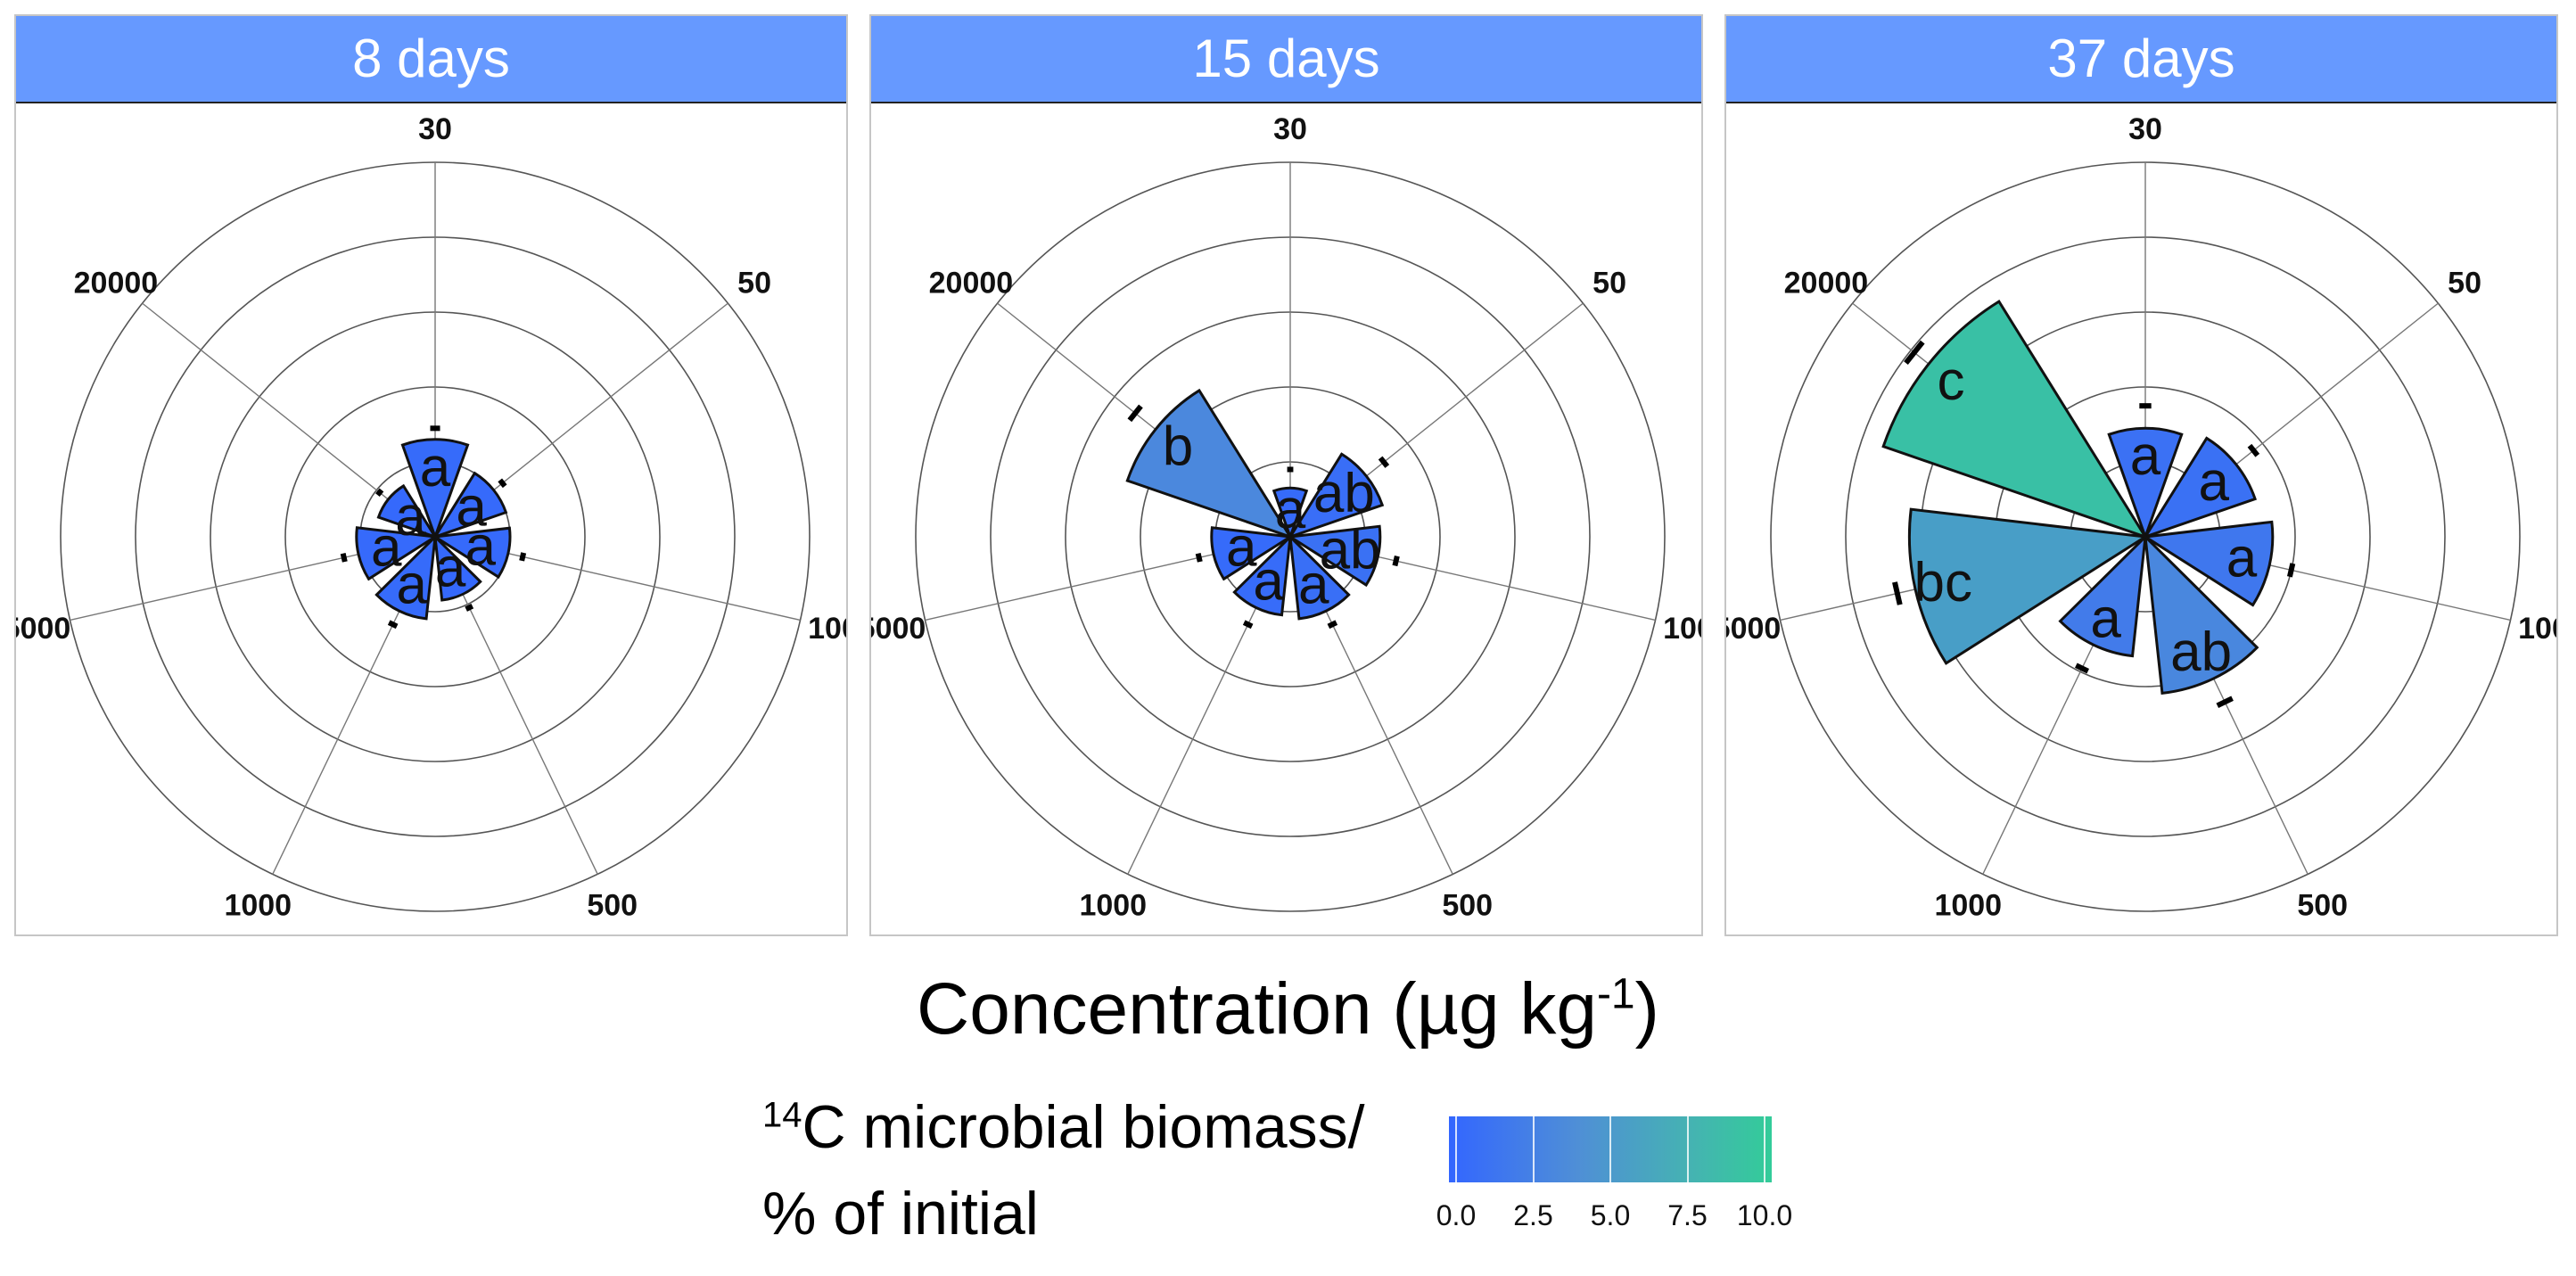 The width and height of the screenshot is (2576, 1276). Describe the element at coordinates (1144, 1009) in the screenshot. I see `x-axis-title-main: Concentration` at that location.